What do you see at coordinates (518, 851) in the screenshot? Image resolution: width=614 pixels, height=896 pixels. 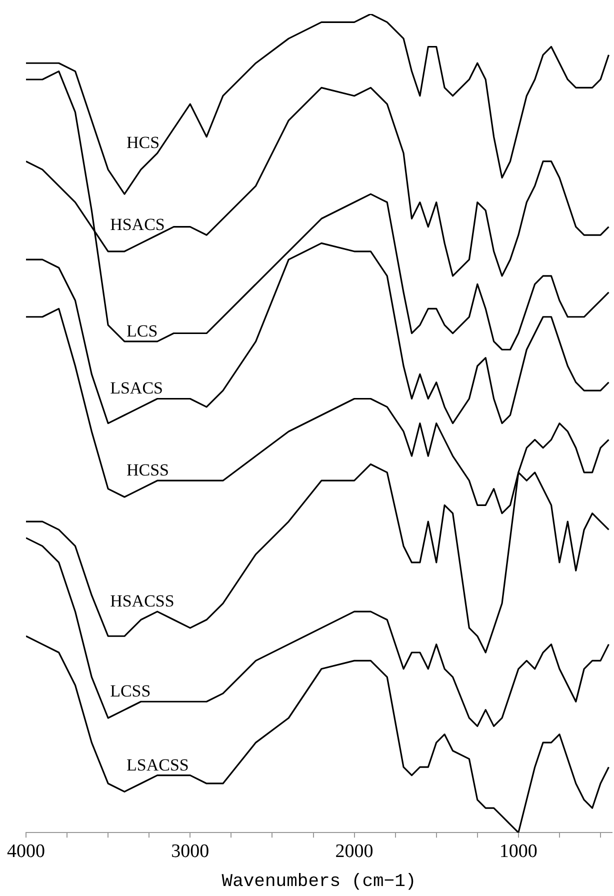 I see `x-tick-label: 1000` at bounding box center [518, 851].